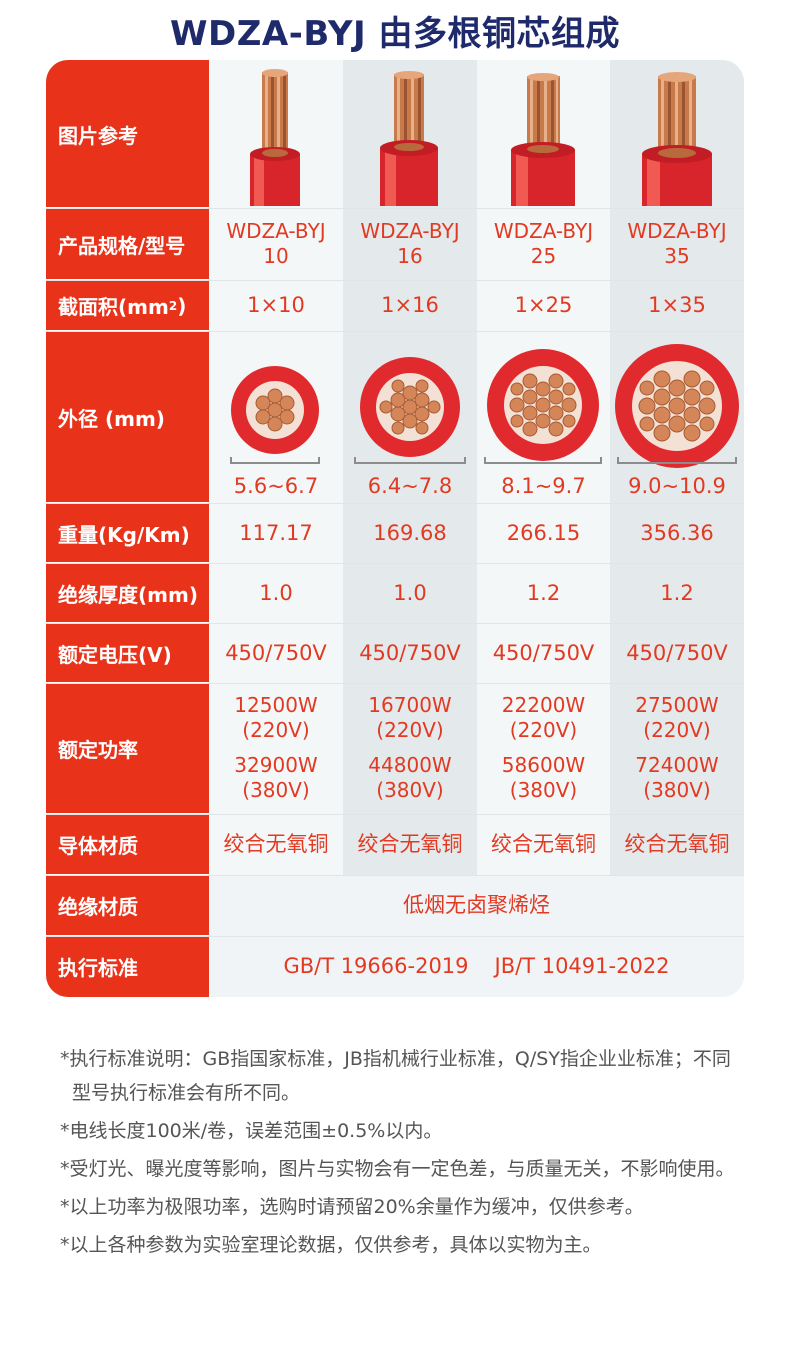 The image size is (790, 1354). Describe the element at coordinates (677, 256) in the screenshot. I see `model-size: 35` at that location.